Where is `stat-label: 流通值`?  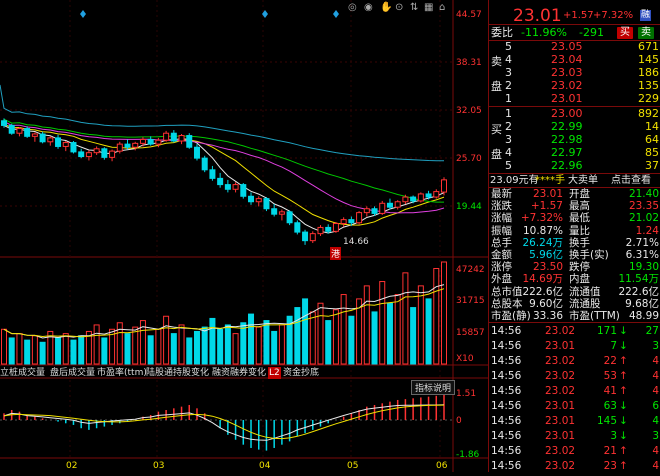 stat-label: 流通值 is located at coordinates (585, 291).